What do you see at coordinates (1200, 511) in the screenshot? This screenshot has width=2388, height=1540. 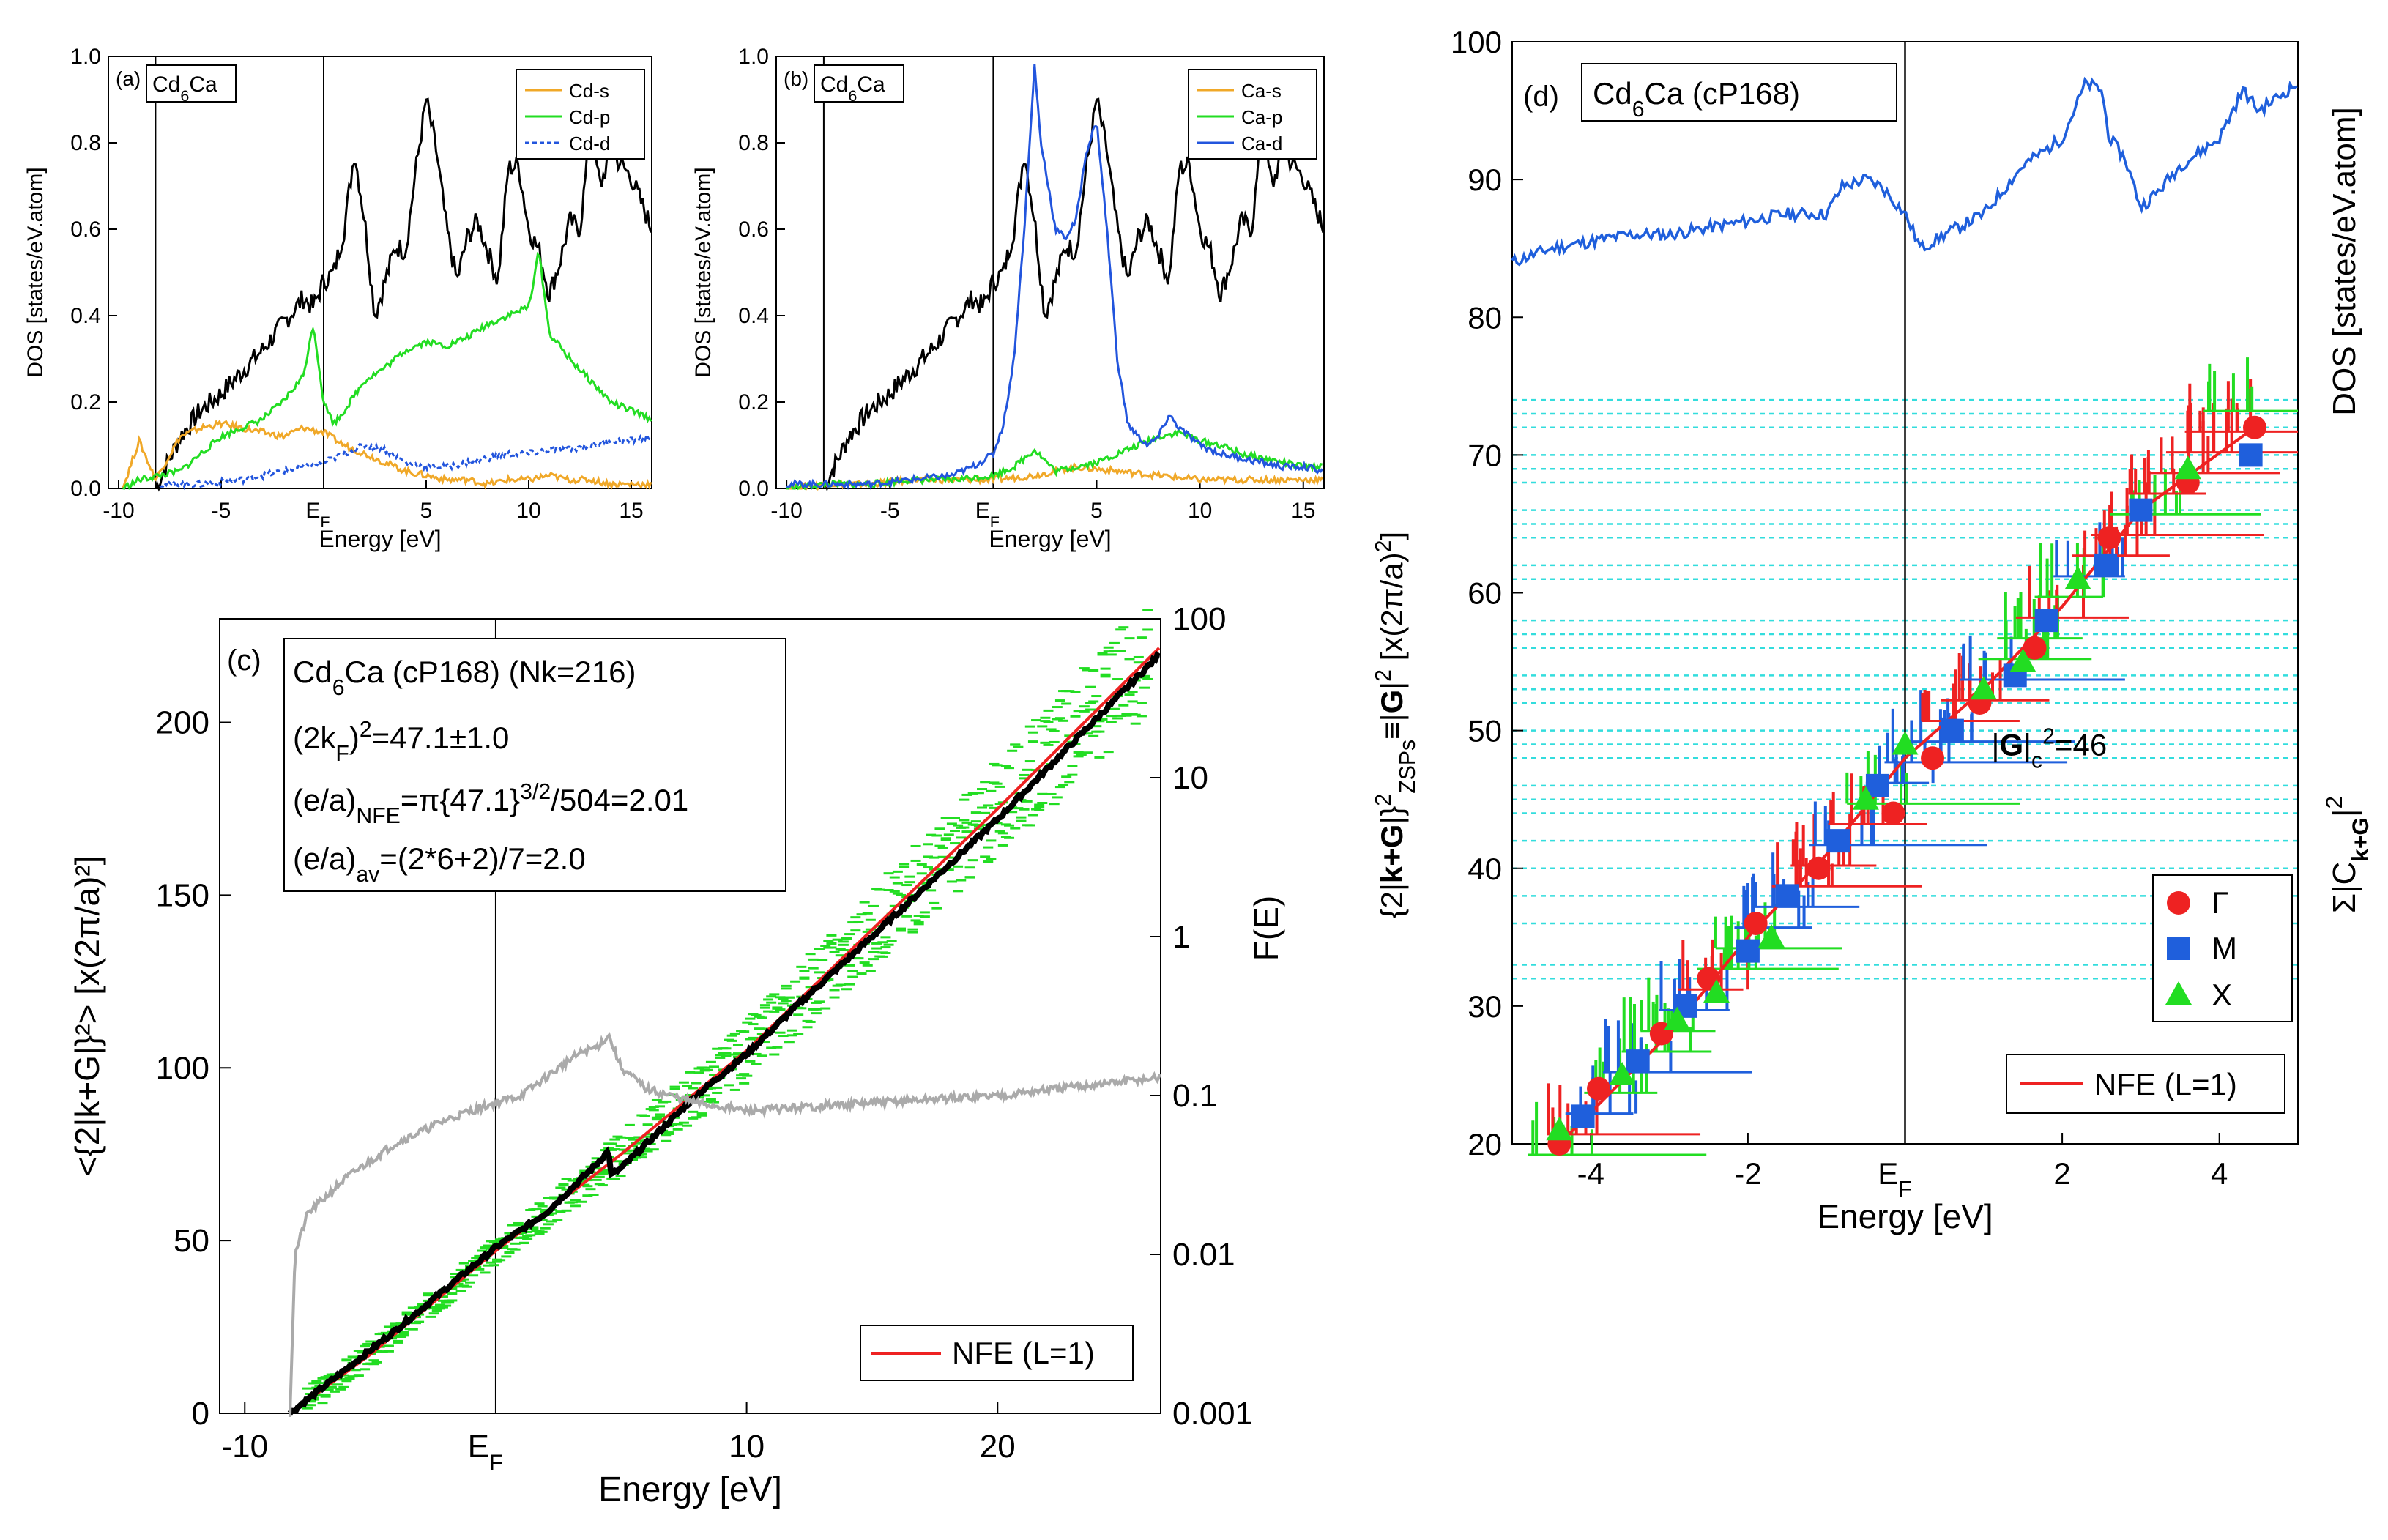 I see `x-tick-label: 10` at bounding box center [1200, 511].